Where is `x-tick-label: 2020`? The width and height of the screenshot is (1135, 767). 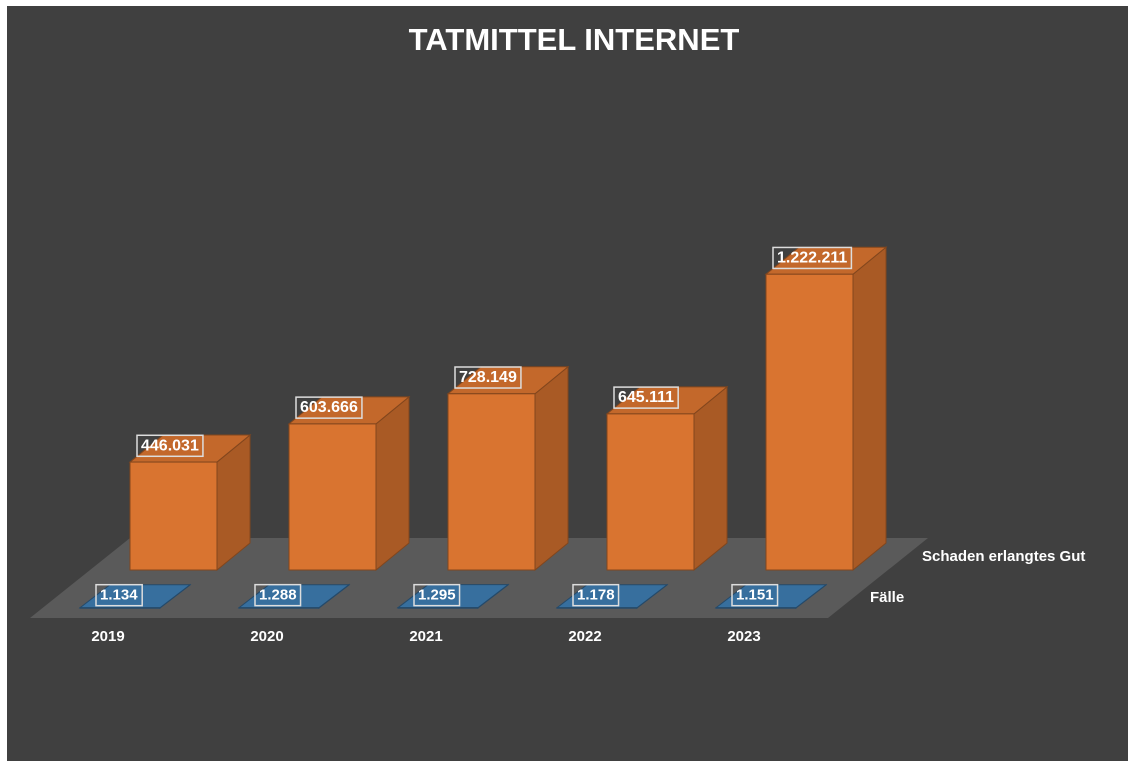
x-tick-label: 2020 is located at coordinates (266, 636).